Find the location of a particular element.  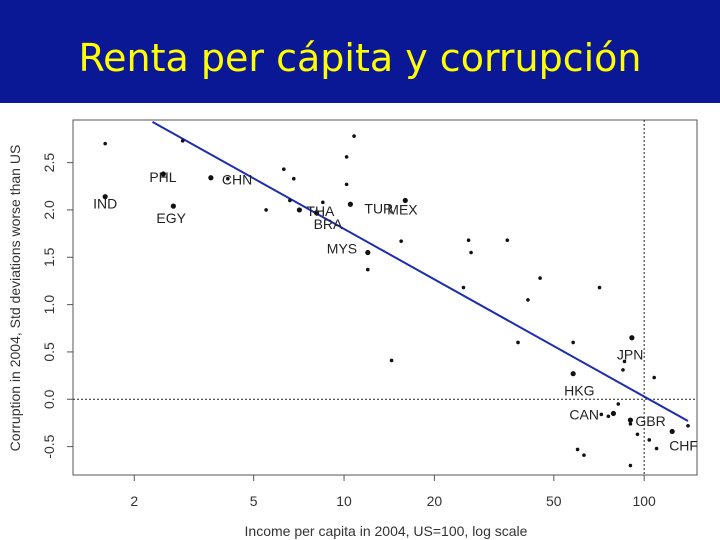

y-tick-label: 0.0 is located at coordinates (49, 399).